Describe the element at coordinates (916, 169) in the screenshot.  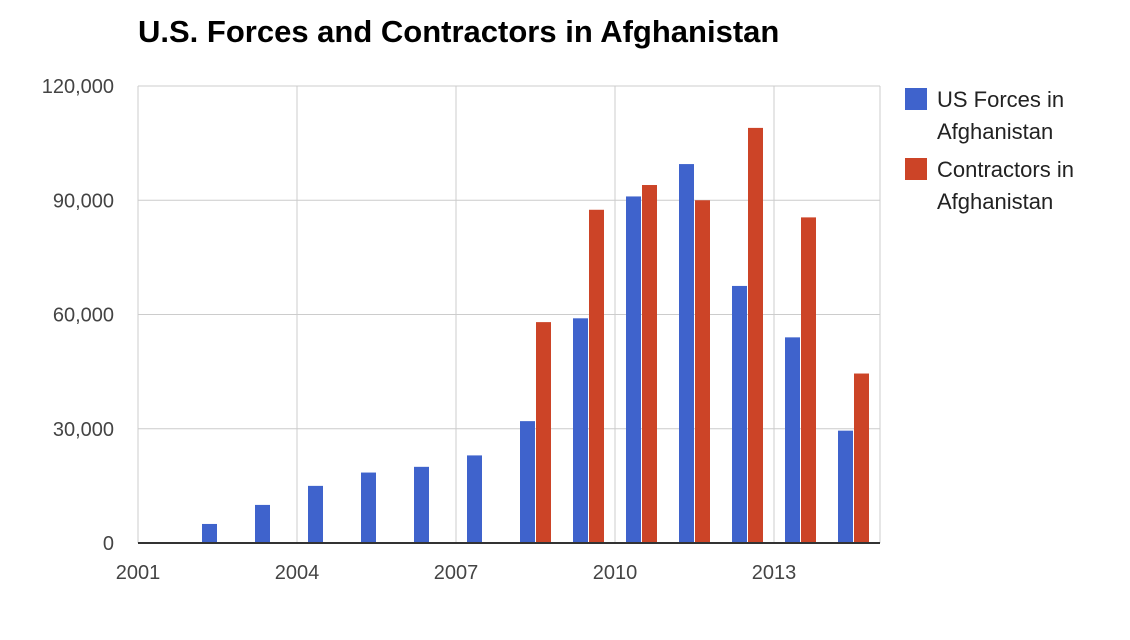
I see `legend-swatch-contractors` at that location.